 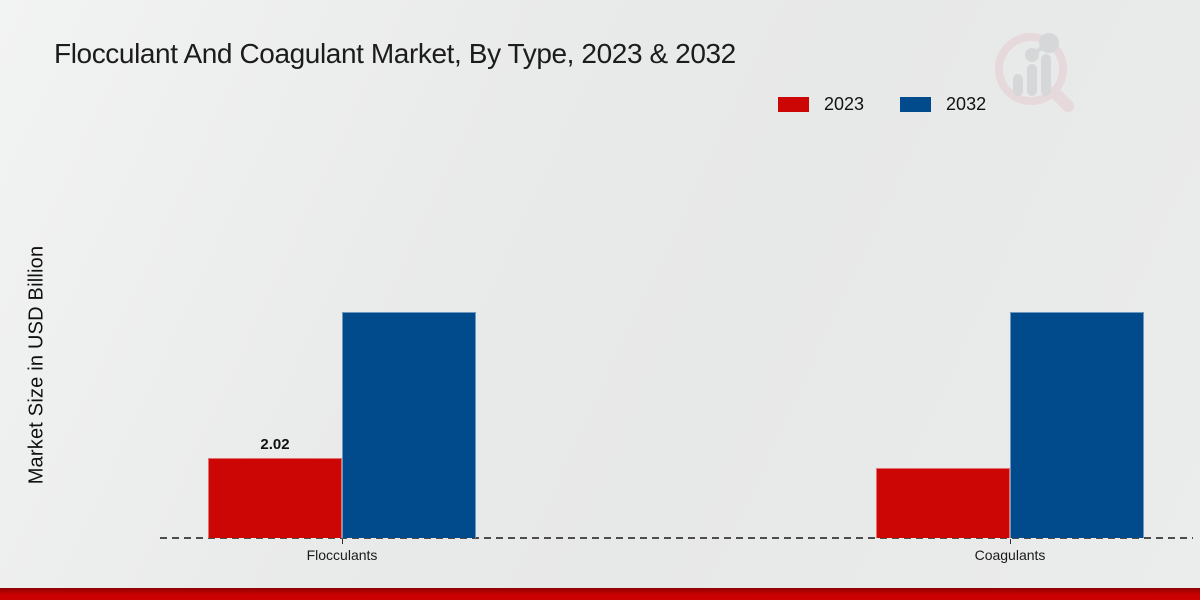 What do you see at coordinates (275, 498) in the screenshot?
I see `bar-flocculants-2023` at bounding box center [275, 498].